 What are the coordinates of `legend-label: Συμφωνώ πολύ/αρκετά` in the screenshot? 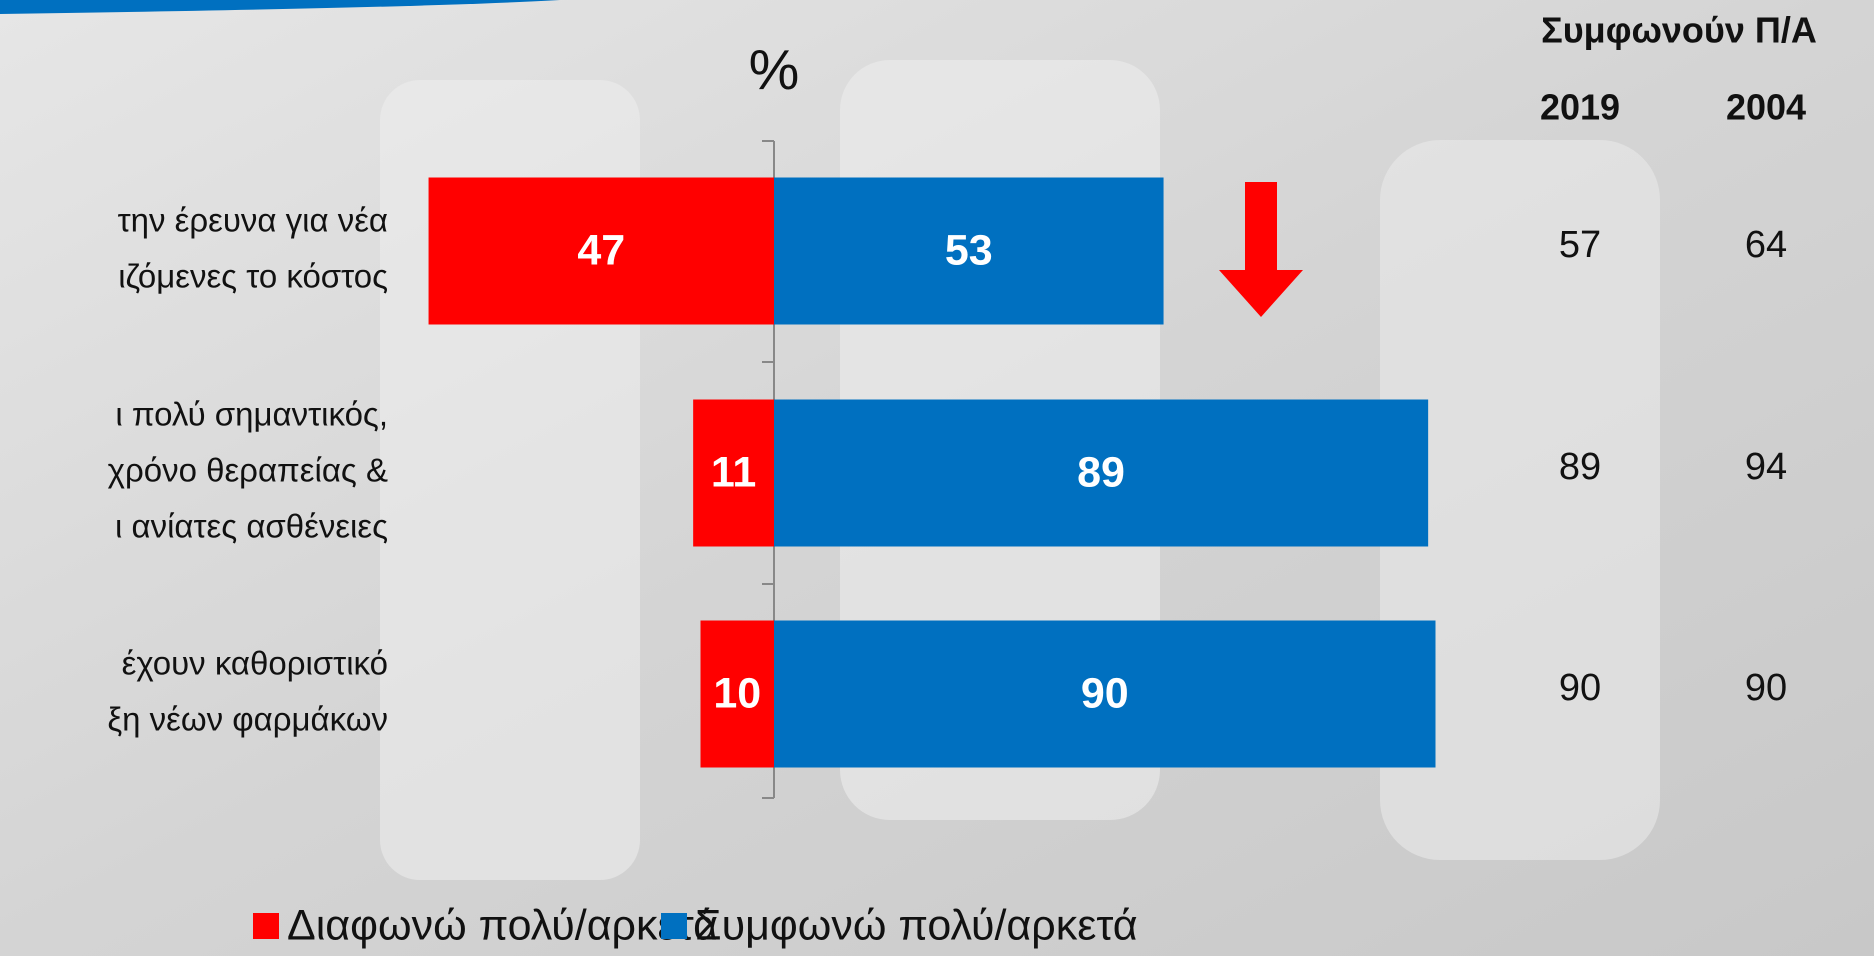 It's located at (916, 925).